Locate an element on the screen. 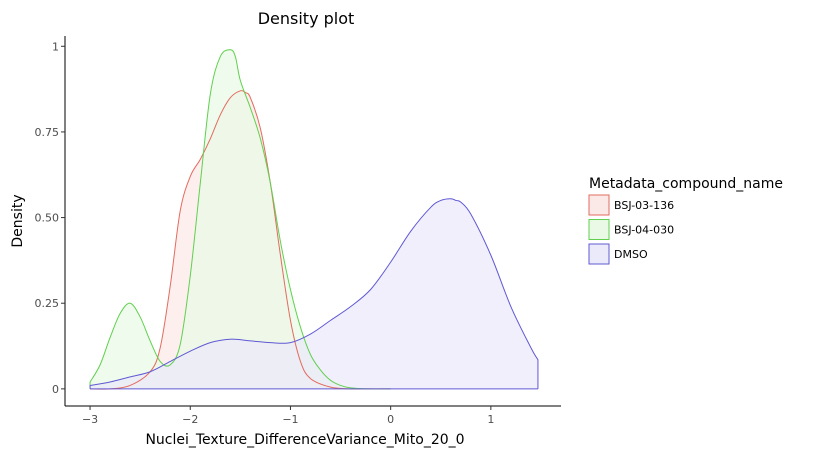  x-tick-label: 1 is located at coordinates (490, 419).